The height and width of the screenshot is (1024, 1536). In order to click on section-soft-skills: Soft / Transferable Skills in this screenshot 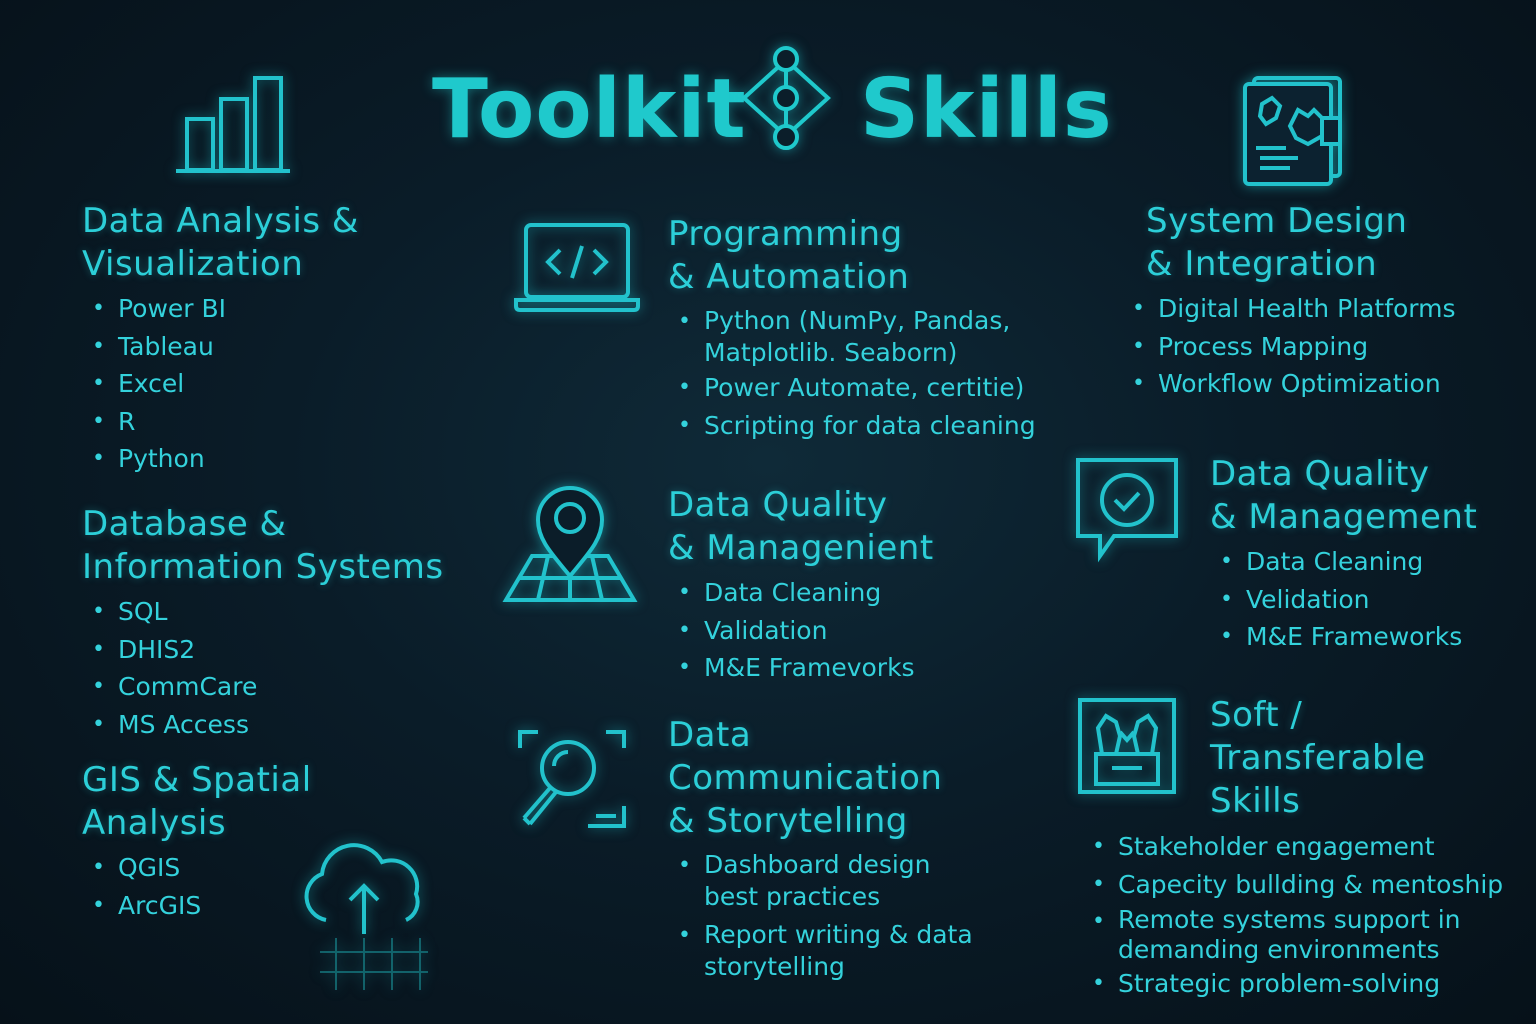, I will do `click(1318, 758)`.